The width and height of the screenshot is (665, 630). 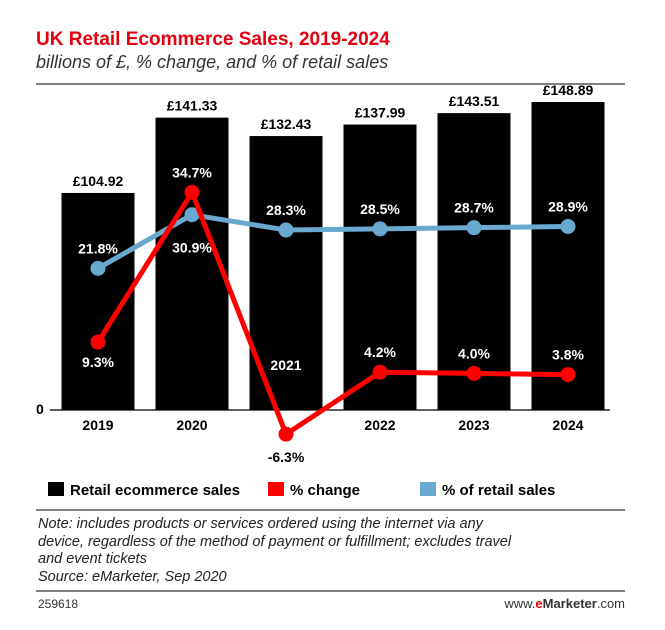 What do you see at coordinates (325, 490) in the screenshot?
I see `legend-label: % change` at bounding box center [325, 490].